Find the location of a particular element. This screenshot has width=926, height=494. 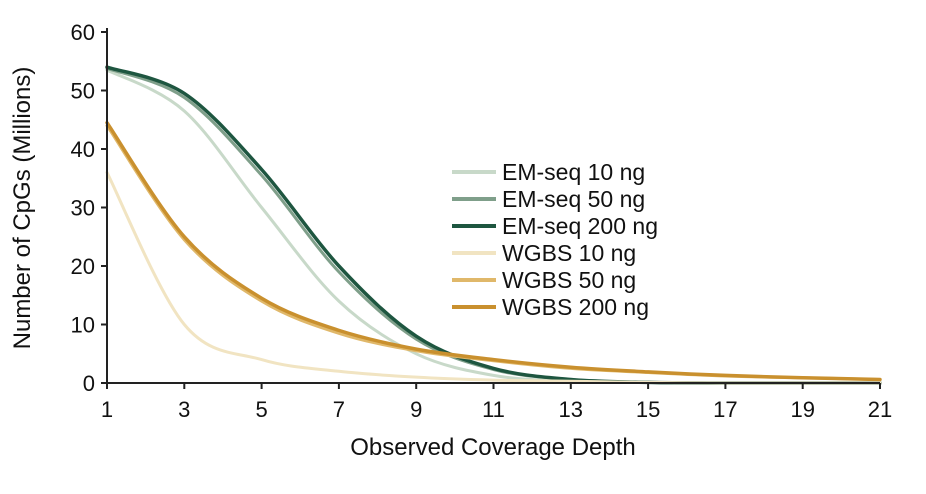

y-axis-title: Number of CpGs (Millions) is located at coordinates (22, 208).